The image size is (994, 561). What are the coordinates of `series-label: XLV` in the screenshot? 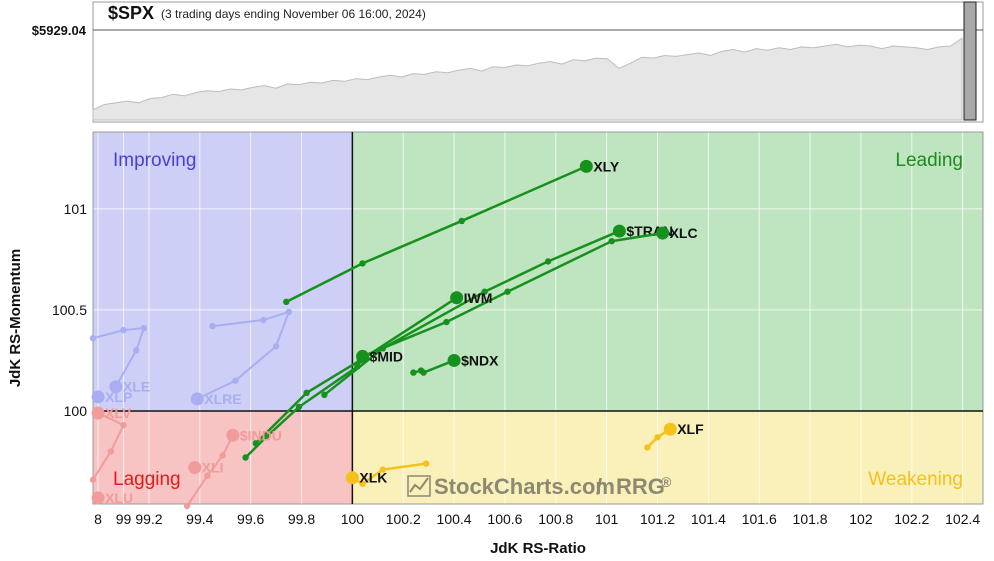 It's located at (118, 413).